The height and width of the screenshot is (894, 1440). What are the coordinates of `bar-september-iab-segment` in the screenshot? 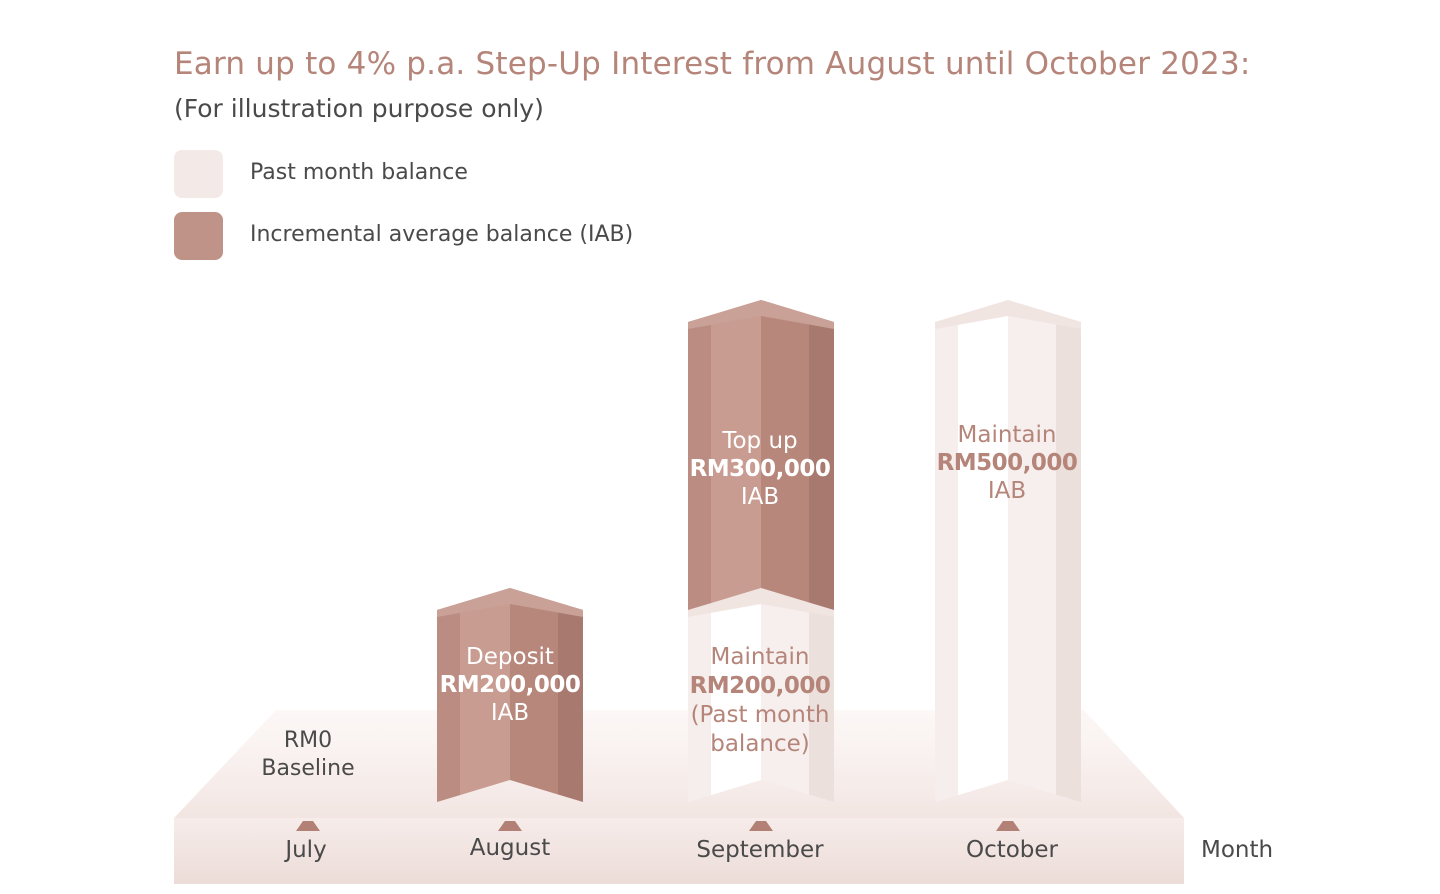 It's located at (761, 455).